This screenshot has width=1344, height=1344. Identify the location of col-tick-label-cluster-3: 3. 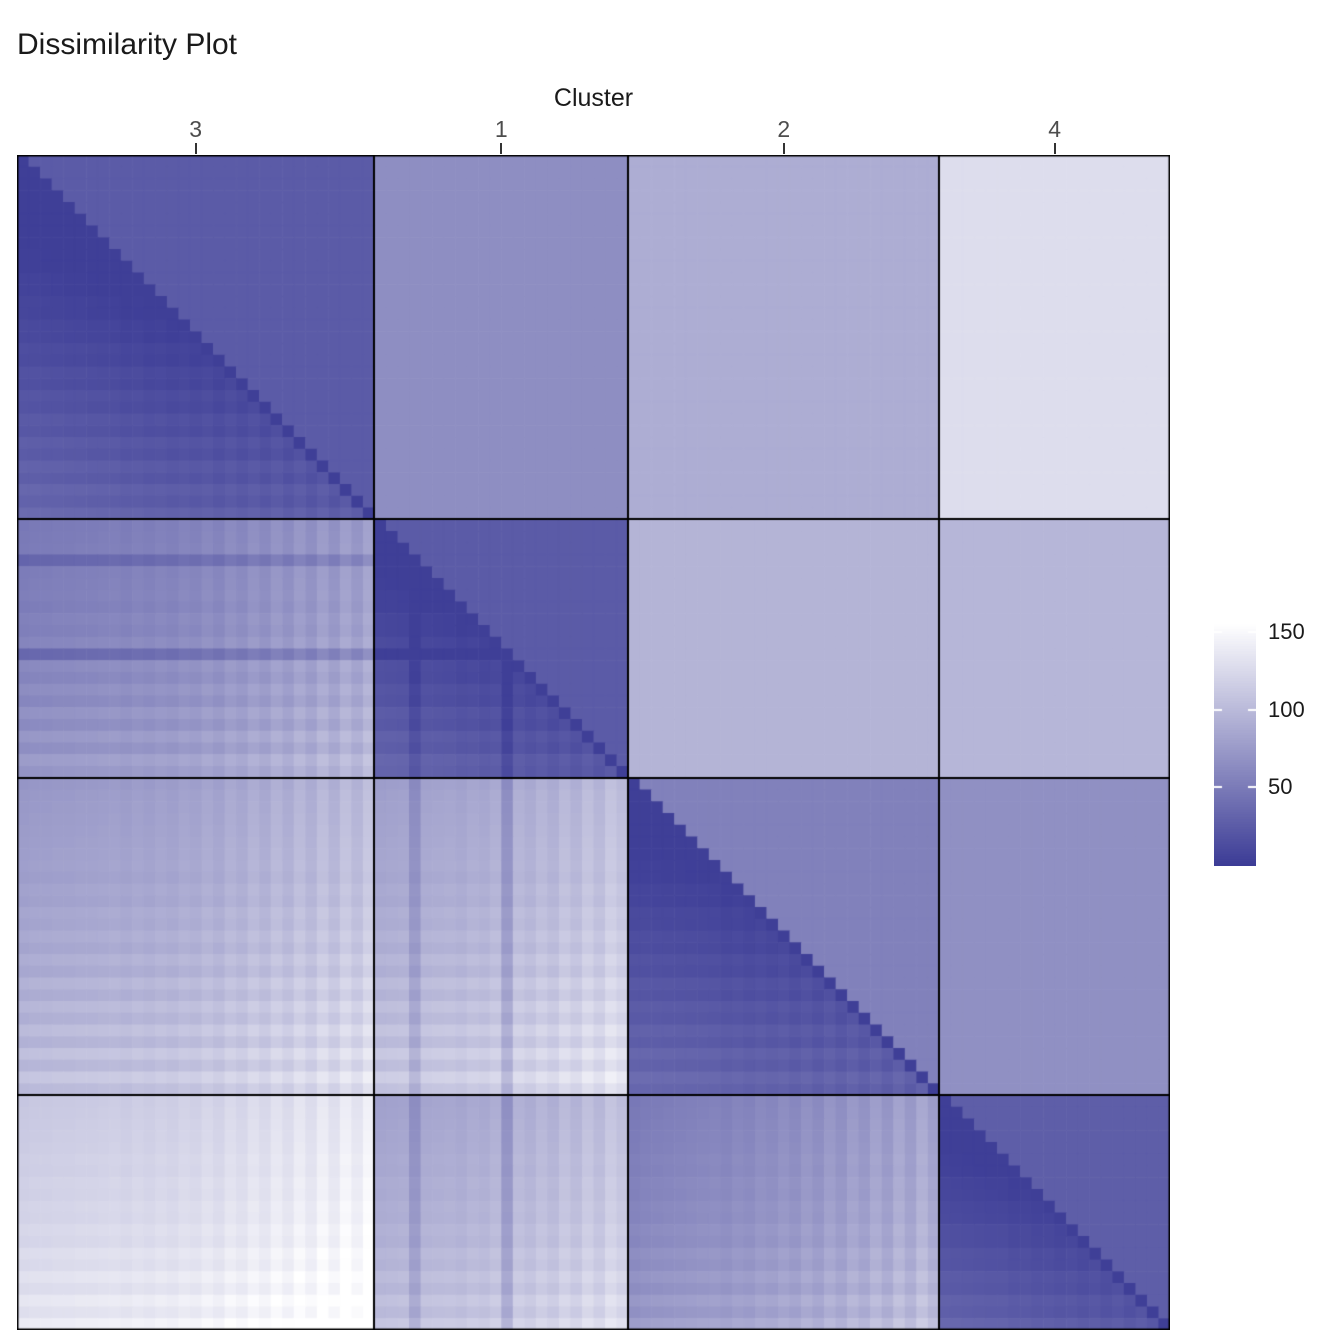
(196, 129).